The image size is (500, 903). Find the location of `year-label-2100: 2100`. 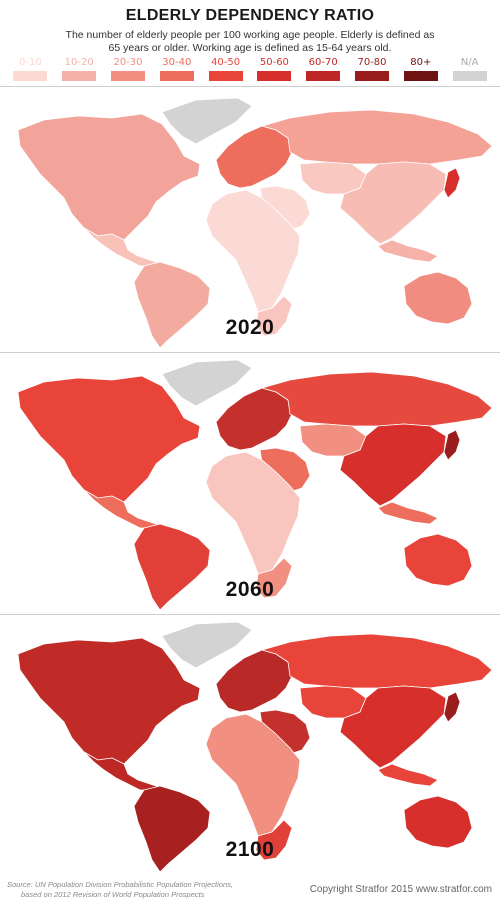

year-label-2100: 2100 is located at coordinates (250, 849).